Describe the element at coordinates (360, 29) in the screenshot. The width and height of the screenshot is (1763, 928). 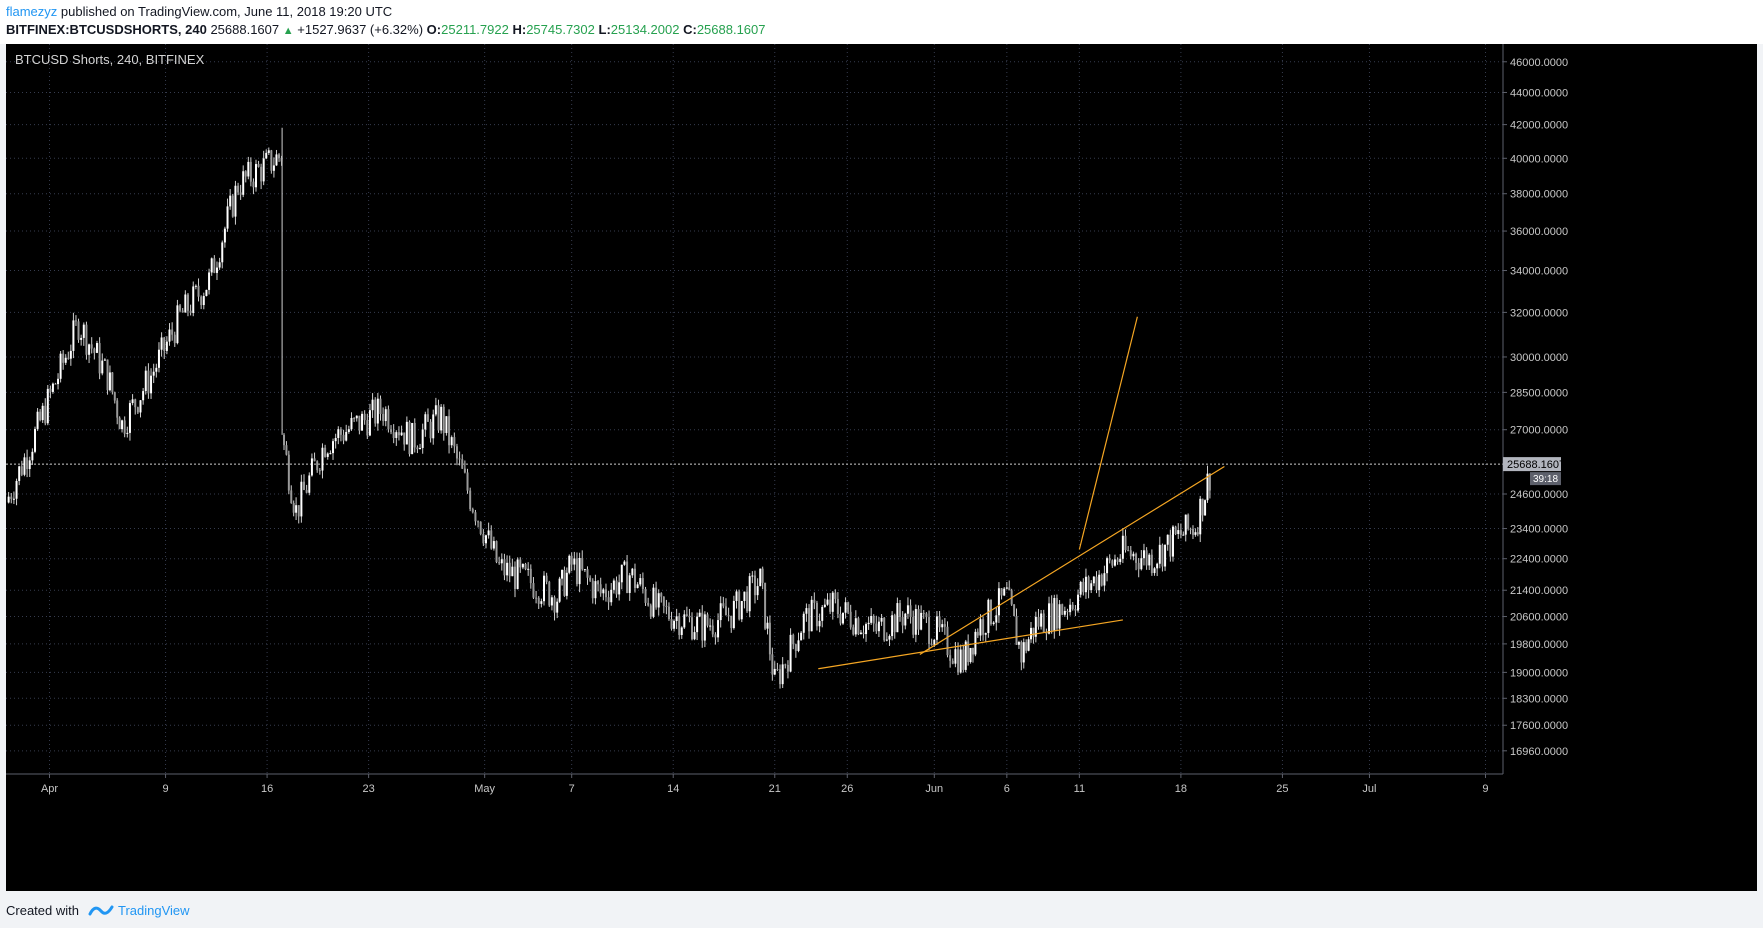
I see `price-change: +1527.9637 (+6.32%)` at that location.